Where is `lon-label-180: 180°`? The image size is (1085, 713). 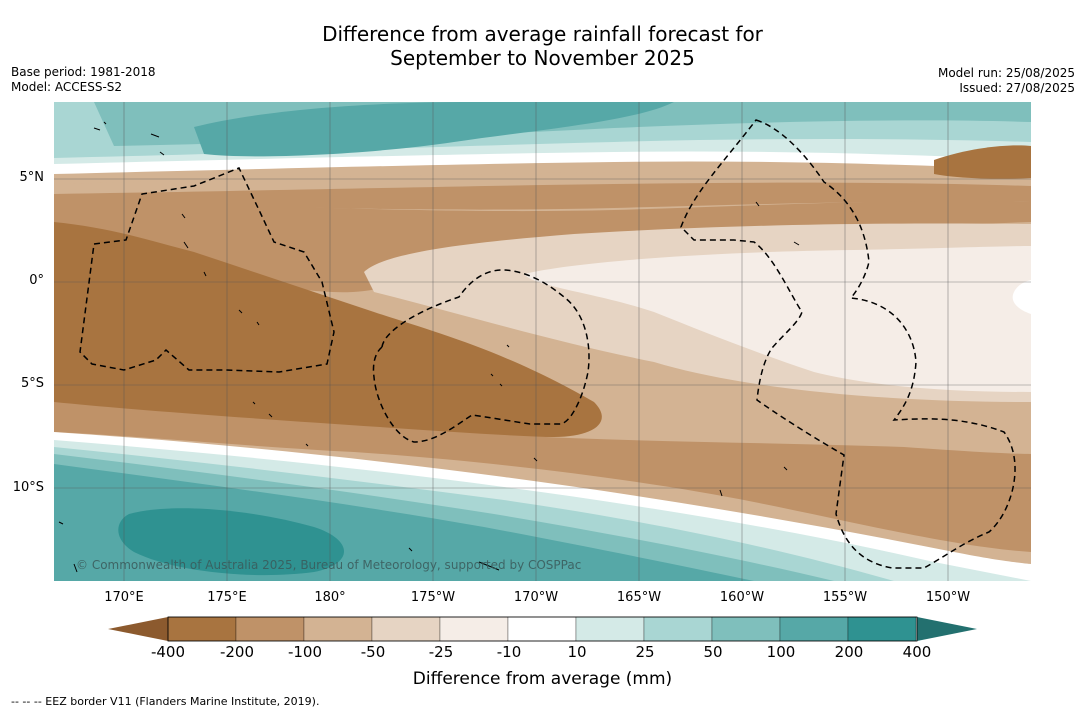 lon-label-180: 180° is located at coordinates (330, 597).